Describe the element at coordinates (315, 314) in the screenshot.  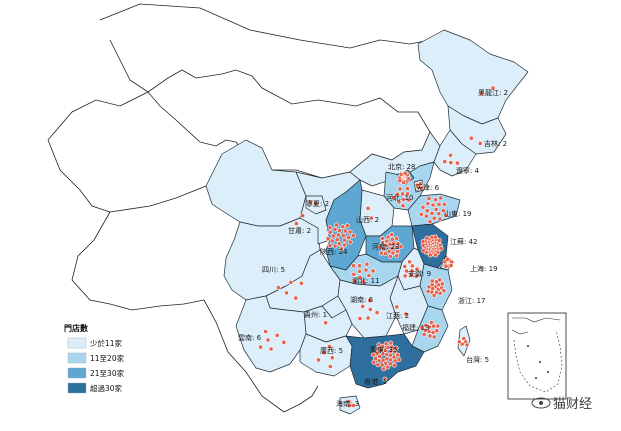
I see `label-guizhou: 貴州: 1` at that location.